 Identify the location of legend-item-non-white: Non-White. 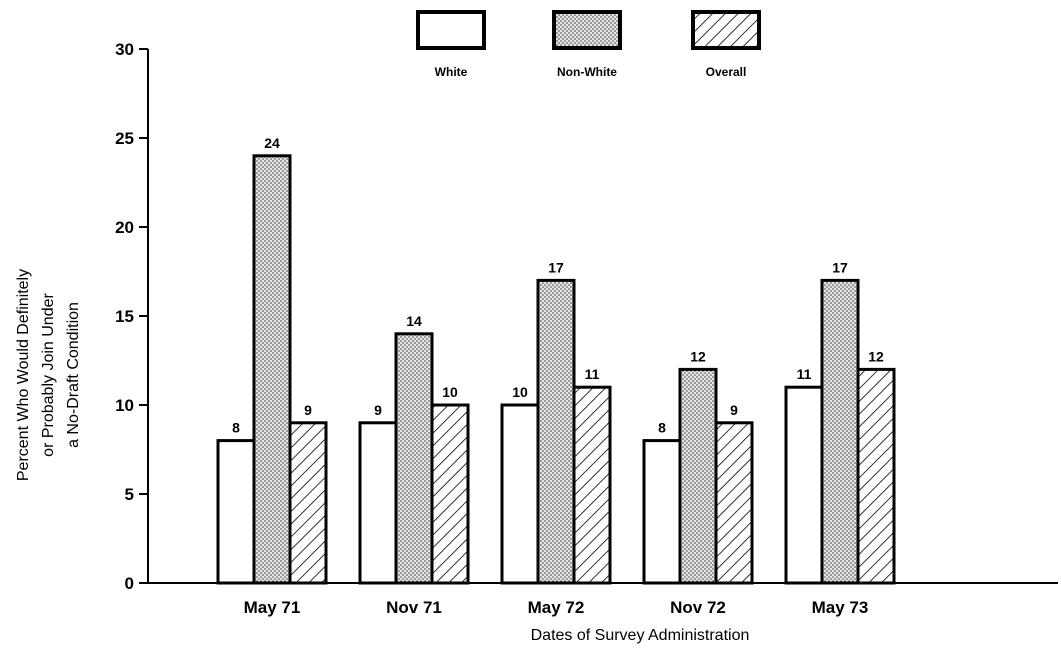
(587, 44).